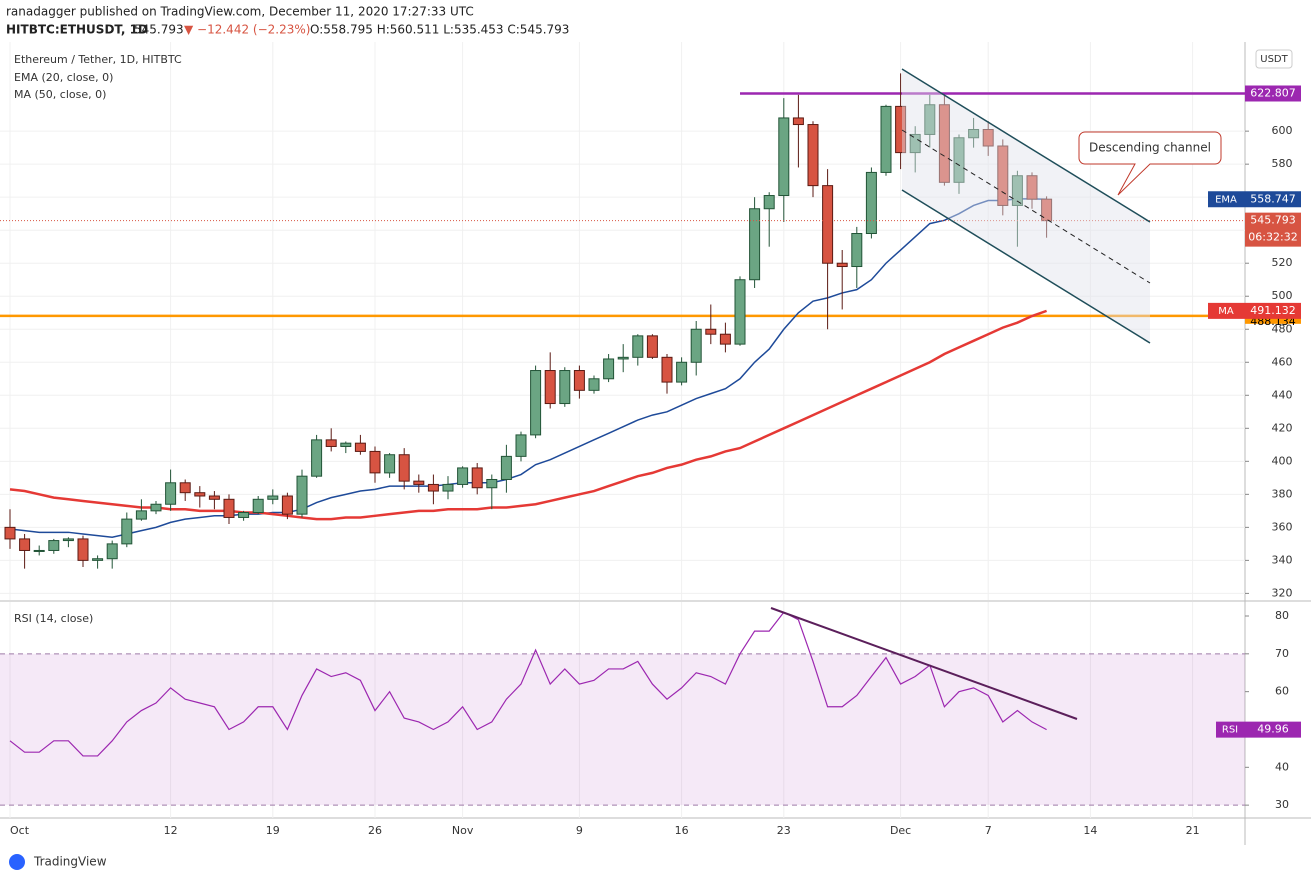  I want to click on y-tick-label: 520, so click(1282, 262).